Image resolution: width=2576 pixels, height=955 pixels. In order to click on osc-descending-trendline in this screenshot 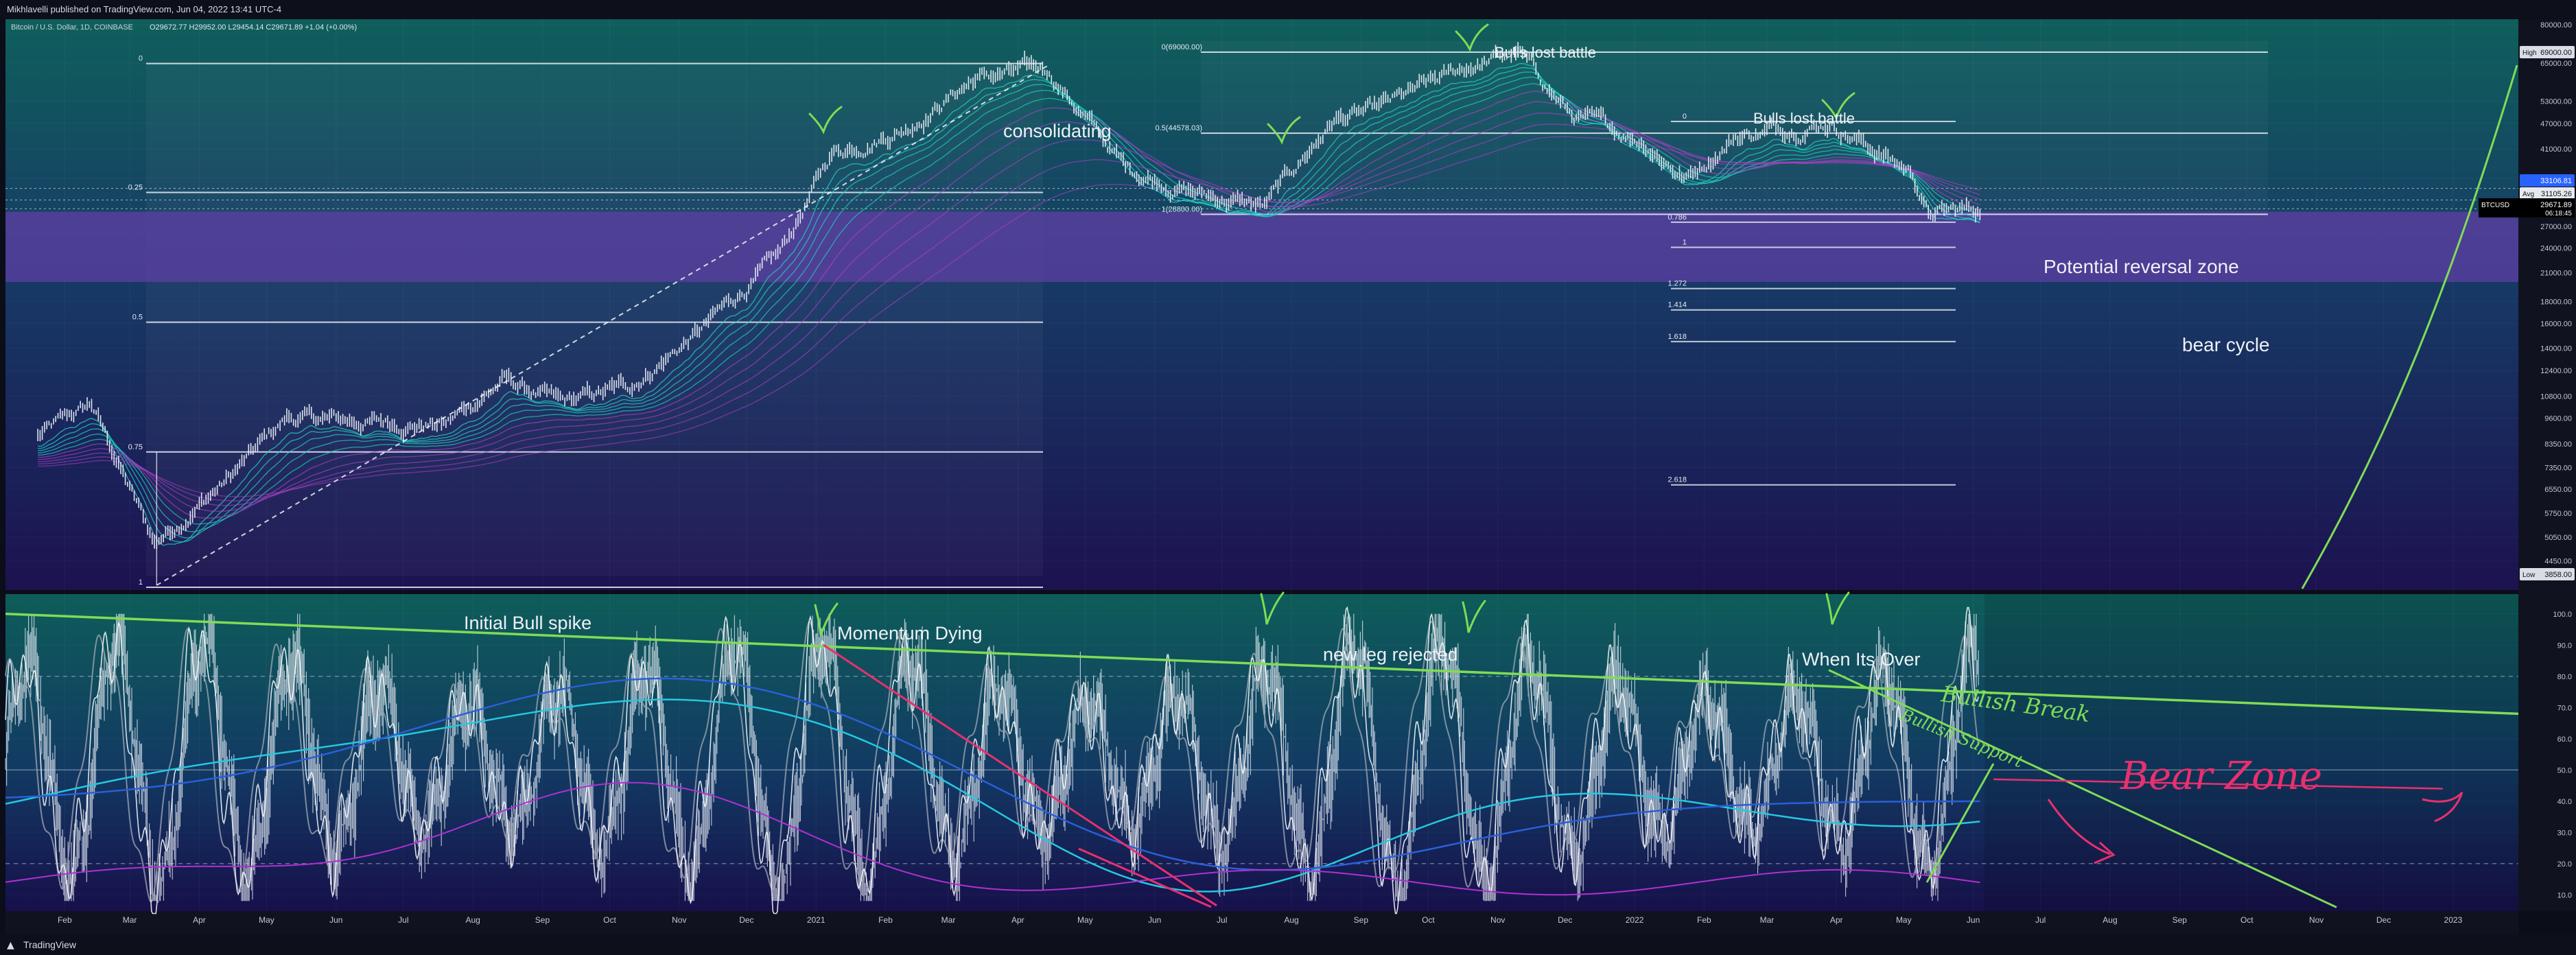, I will do `click(2082, 789)`.